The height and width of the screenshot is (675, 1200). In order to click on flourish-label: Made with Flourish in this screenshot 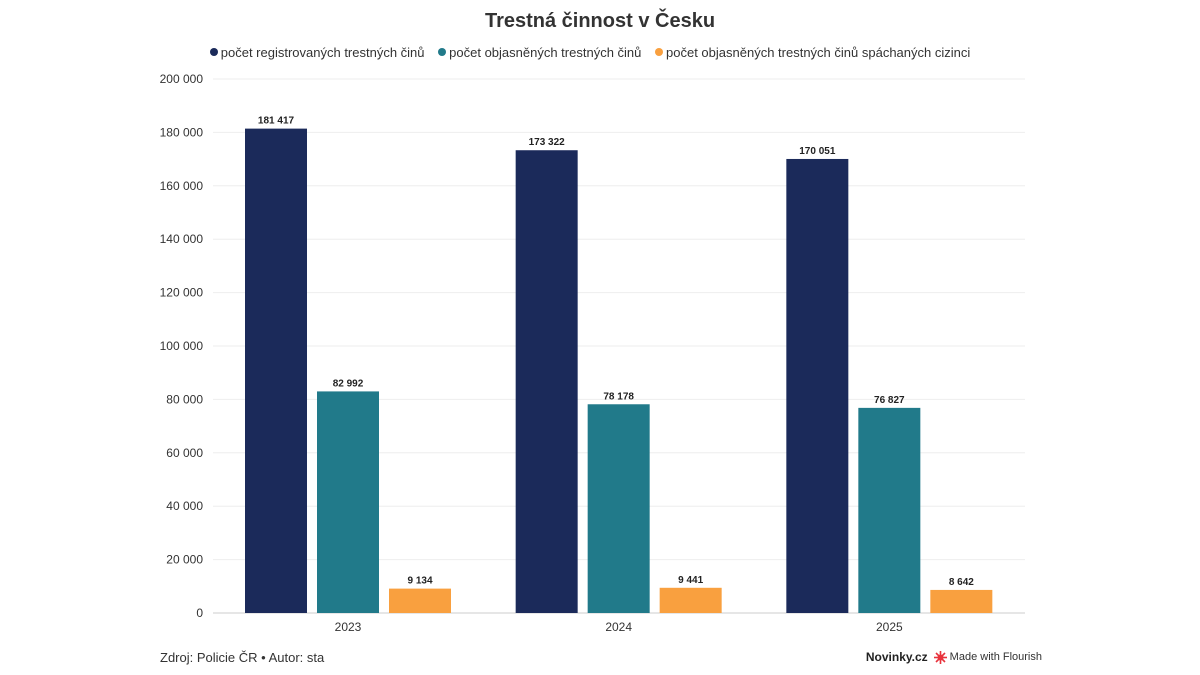, I will do `click(995, 657)`.